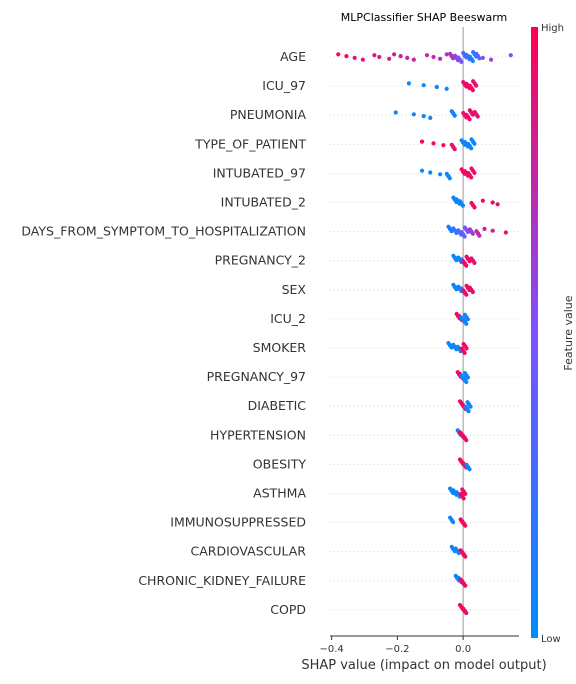 This screenshot has height=684, width=576. Describe the element at coordinates (294, 289) in the screenshot. I see `feature-label-sex: SEX` at that location.